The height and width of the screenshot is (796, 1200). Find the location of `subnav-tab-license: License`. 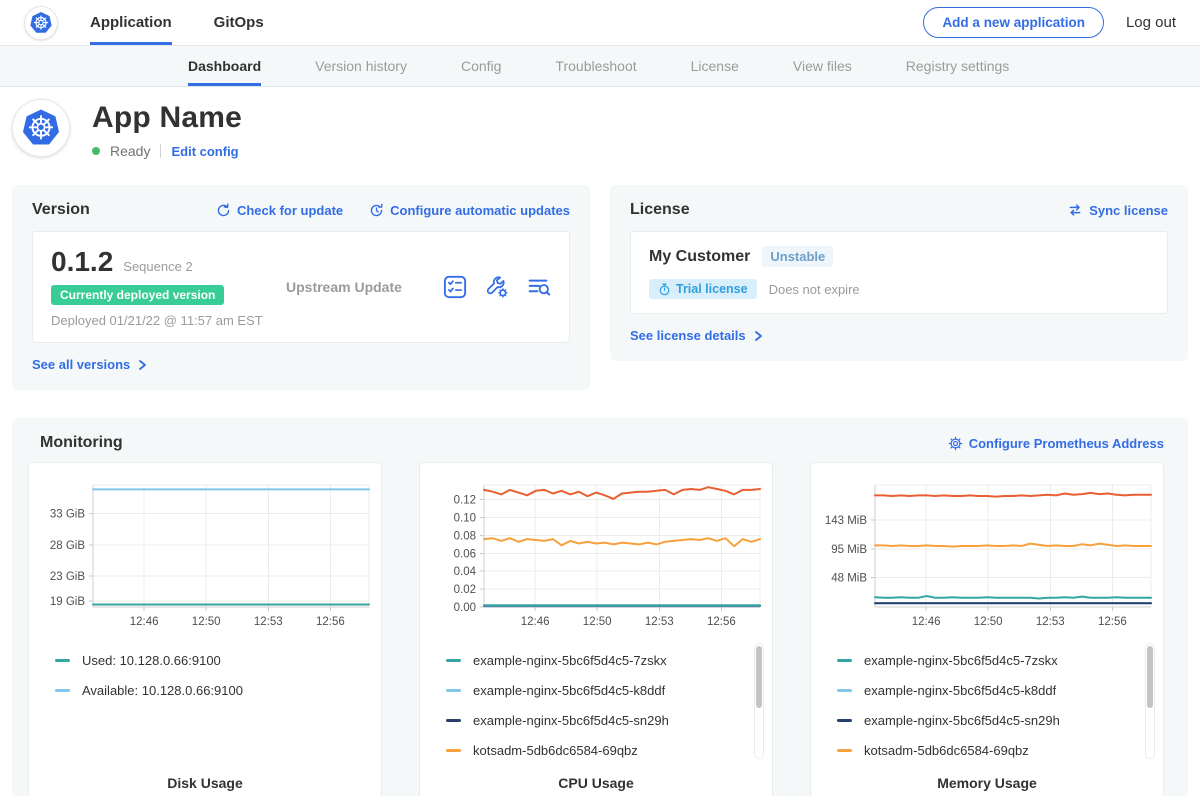

subnav-tab-license: License is located at coordinates (714, 66).